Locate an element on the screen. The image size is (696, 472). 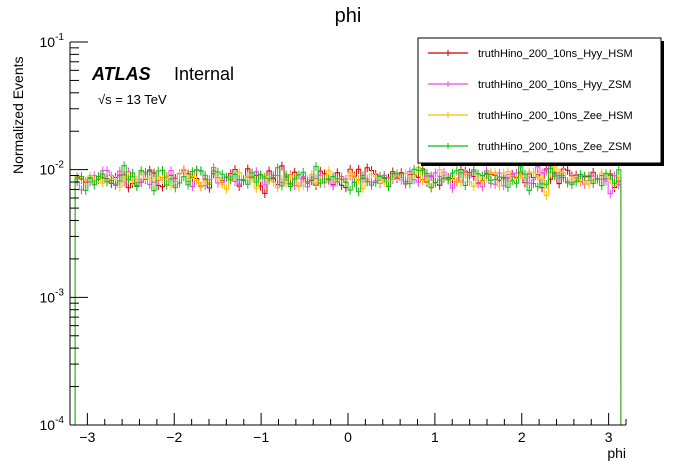
chart-title: phi is located at coordinates (348, 16).